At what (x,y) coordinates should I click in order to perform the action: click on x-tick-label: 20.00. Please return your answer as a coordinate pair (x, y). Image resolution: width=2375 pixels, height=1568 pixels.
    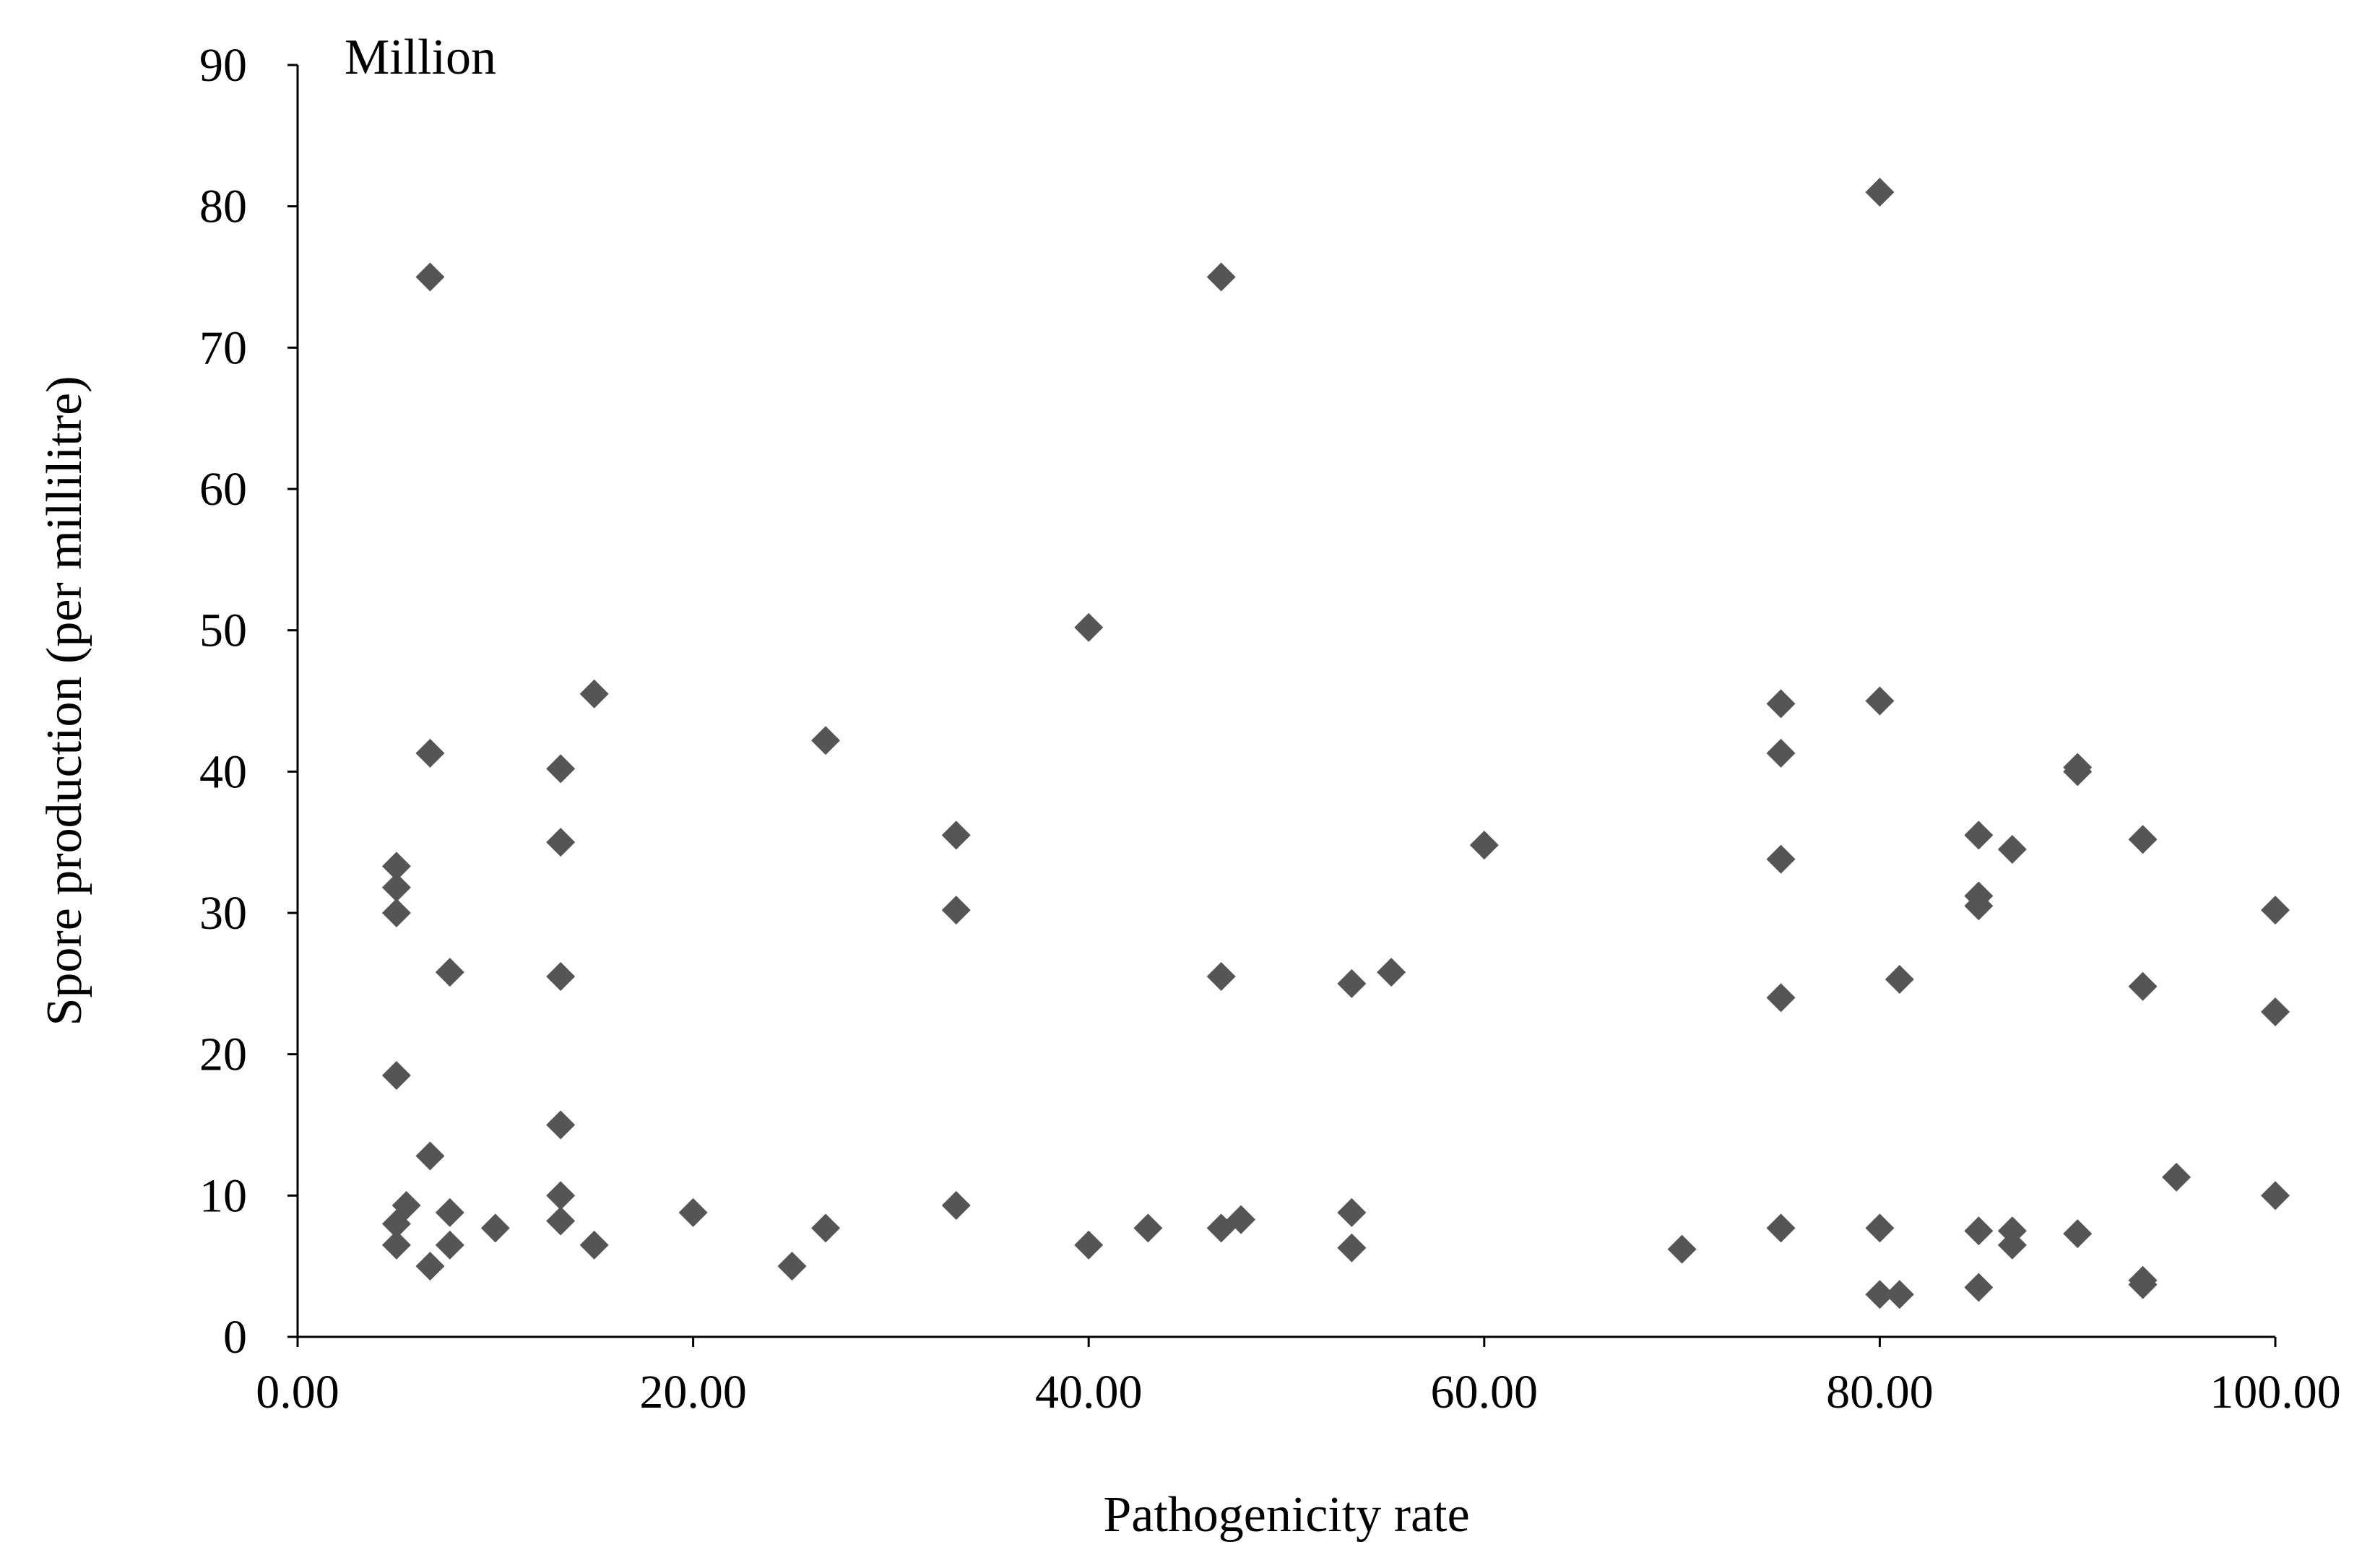
    Looking at the image, I should click on (693, 1392).